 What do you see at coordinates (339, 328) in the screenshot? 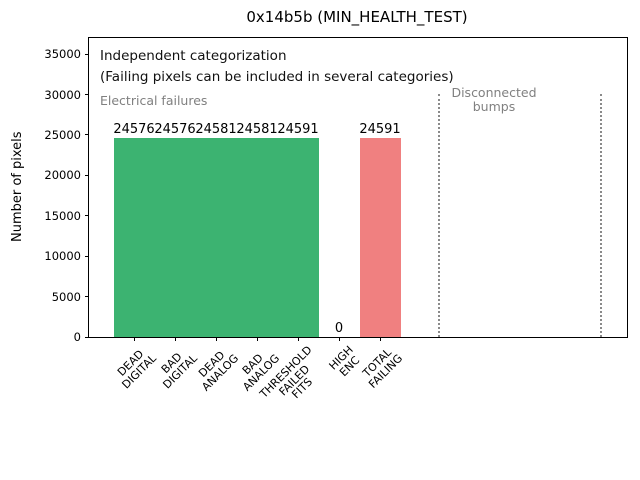
I see `bar-value-label: 0` at bounding box center [339, 328].